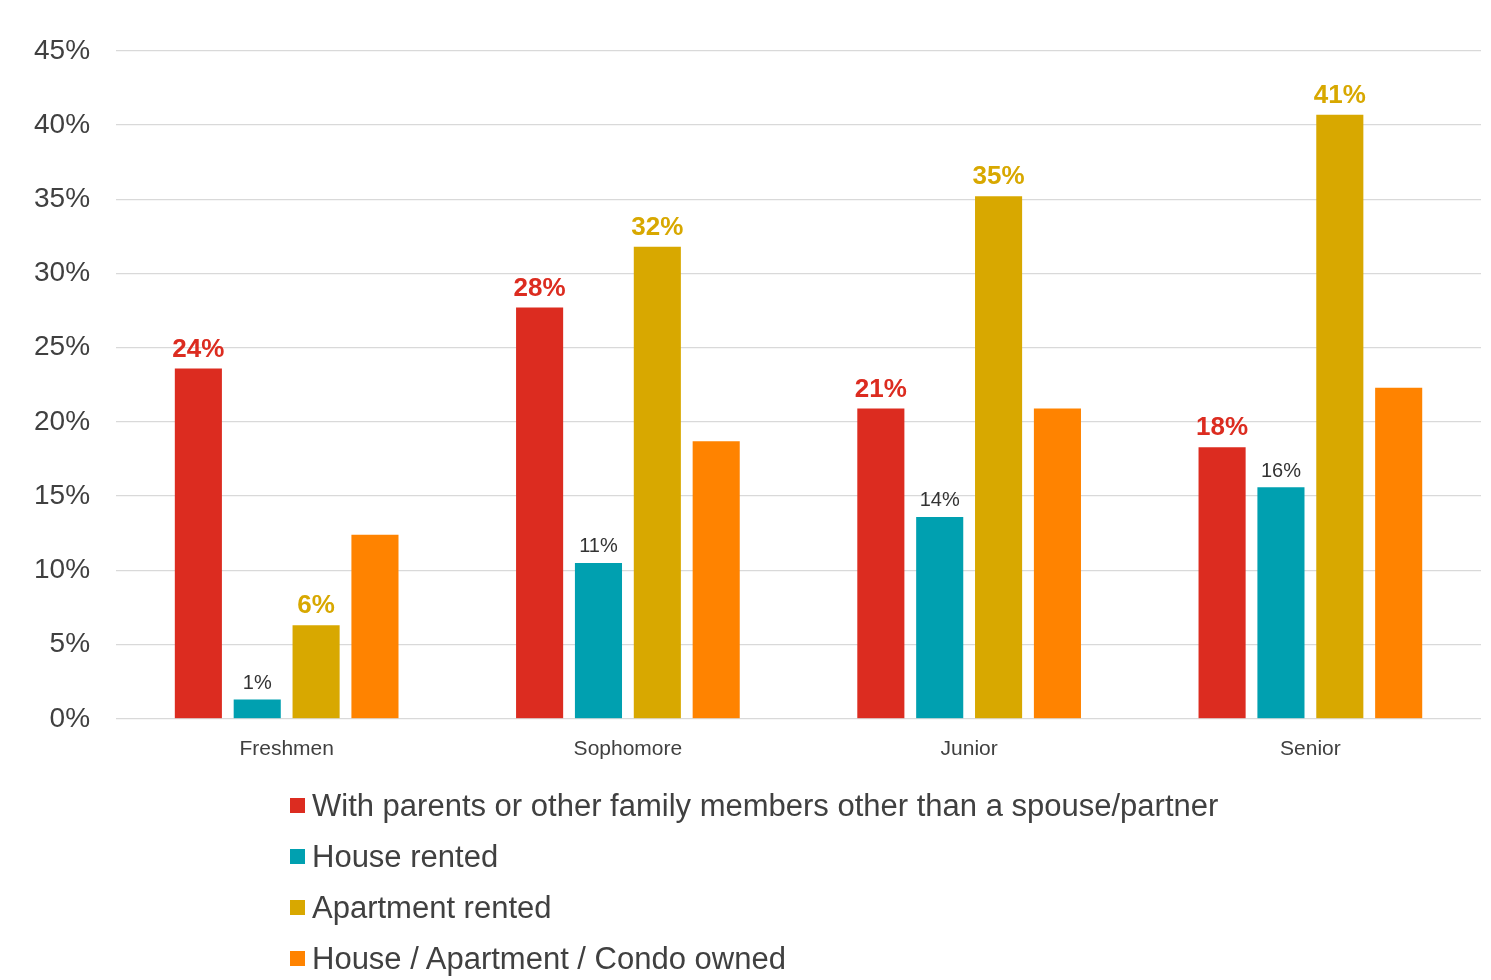 Image resolution: width=1491 pixels, height=980 pixels. What do you see at coordinates (598, 545) in the screenshot?
I see `data-label: 11%` at bounding box center [598, 545].